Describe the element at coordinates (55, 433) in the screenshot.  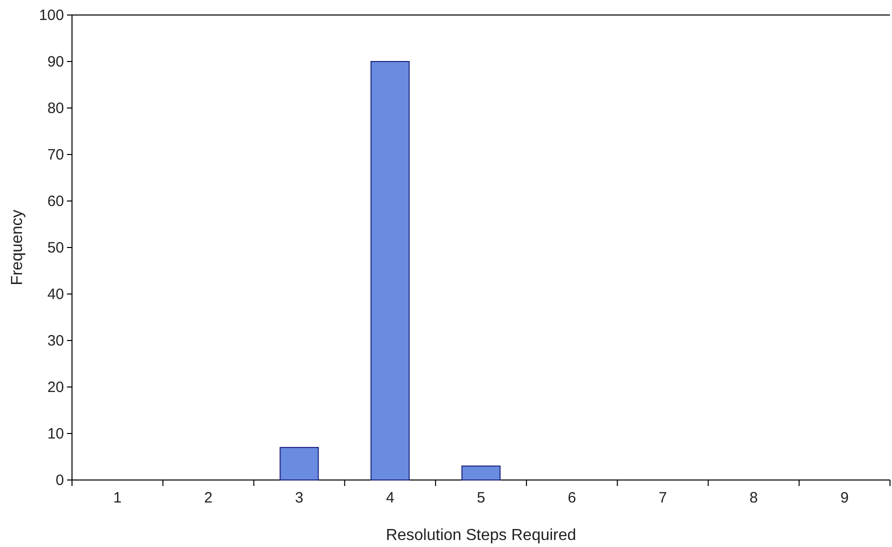
I see `y-tick-label: 10` at that location.